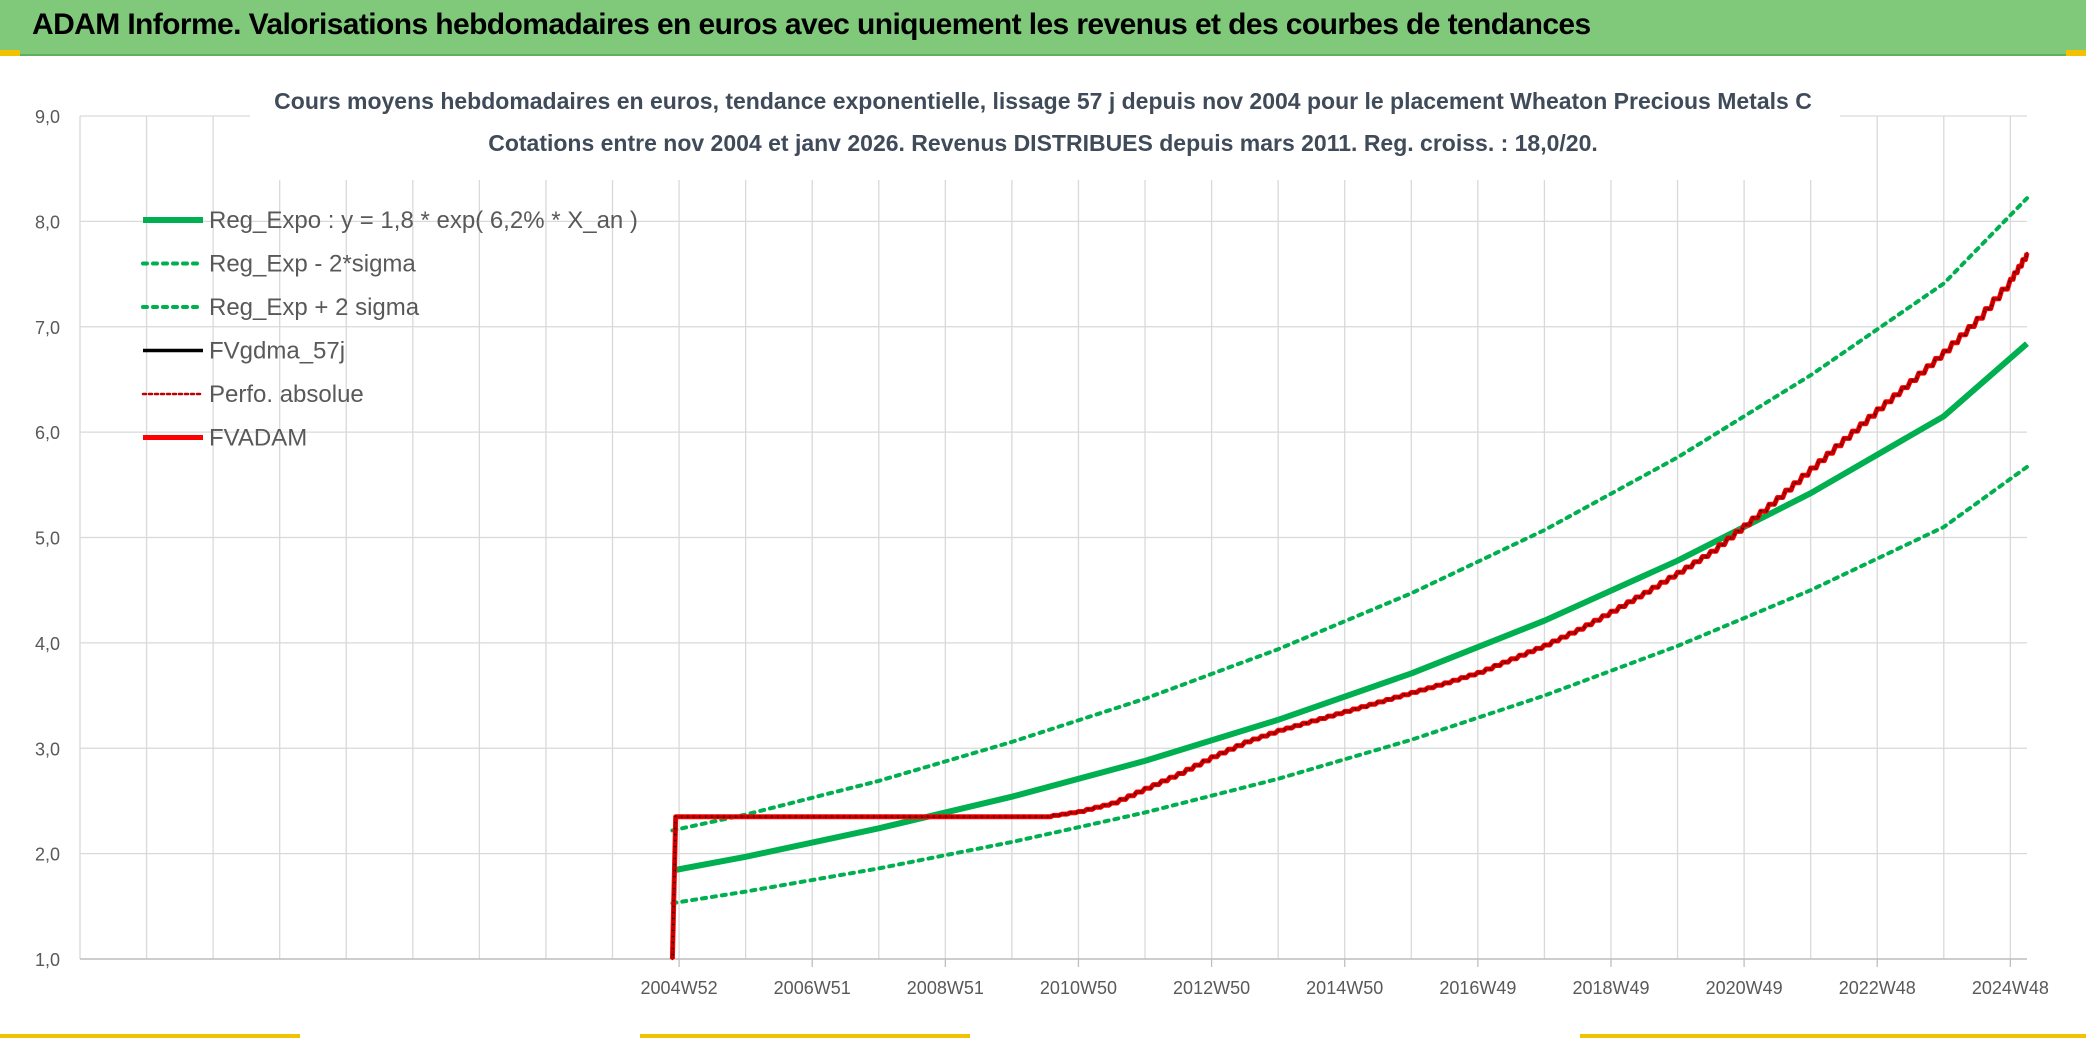  Describe the element at coordinates (1477, 988) in the screenshot. I see `x-tick-label: 2016W49` at that location.